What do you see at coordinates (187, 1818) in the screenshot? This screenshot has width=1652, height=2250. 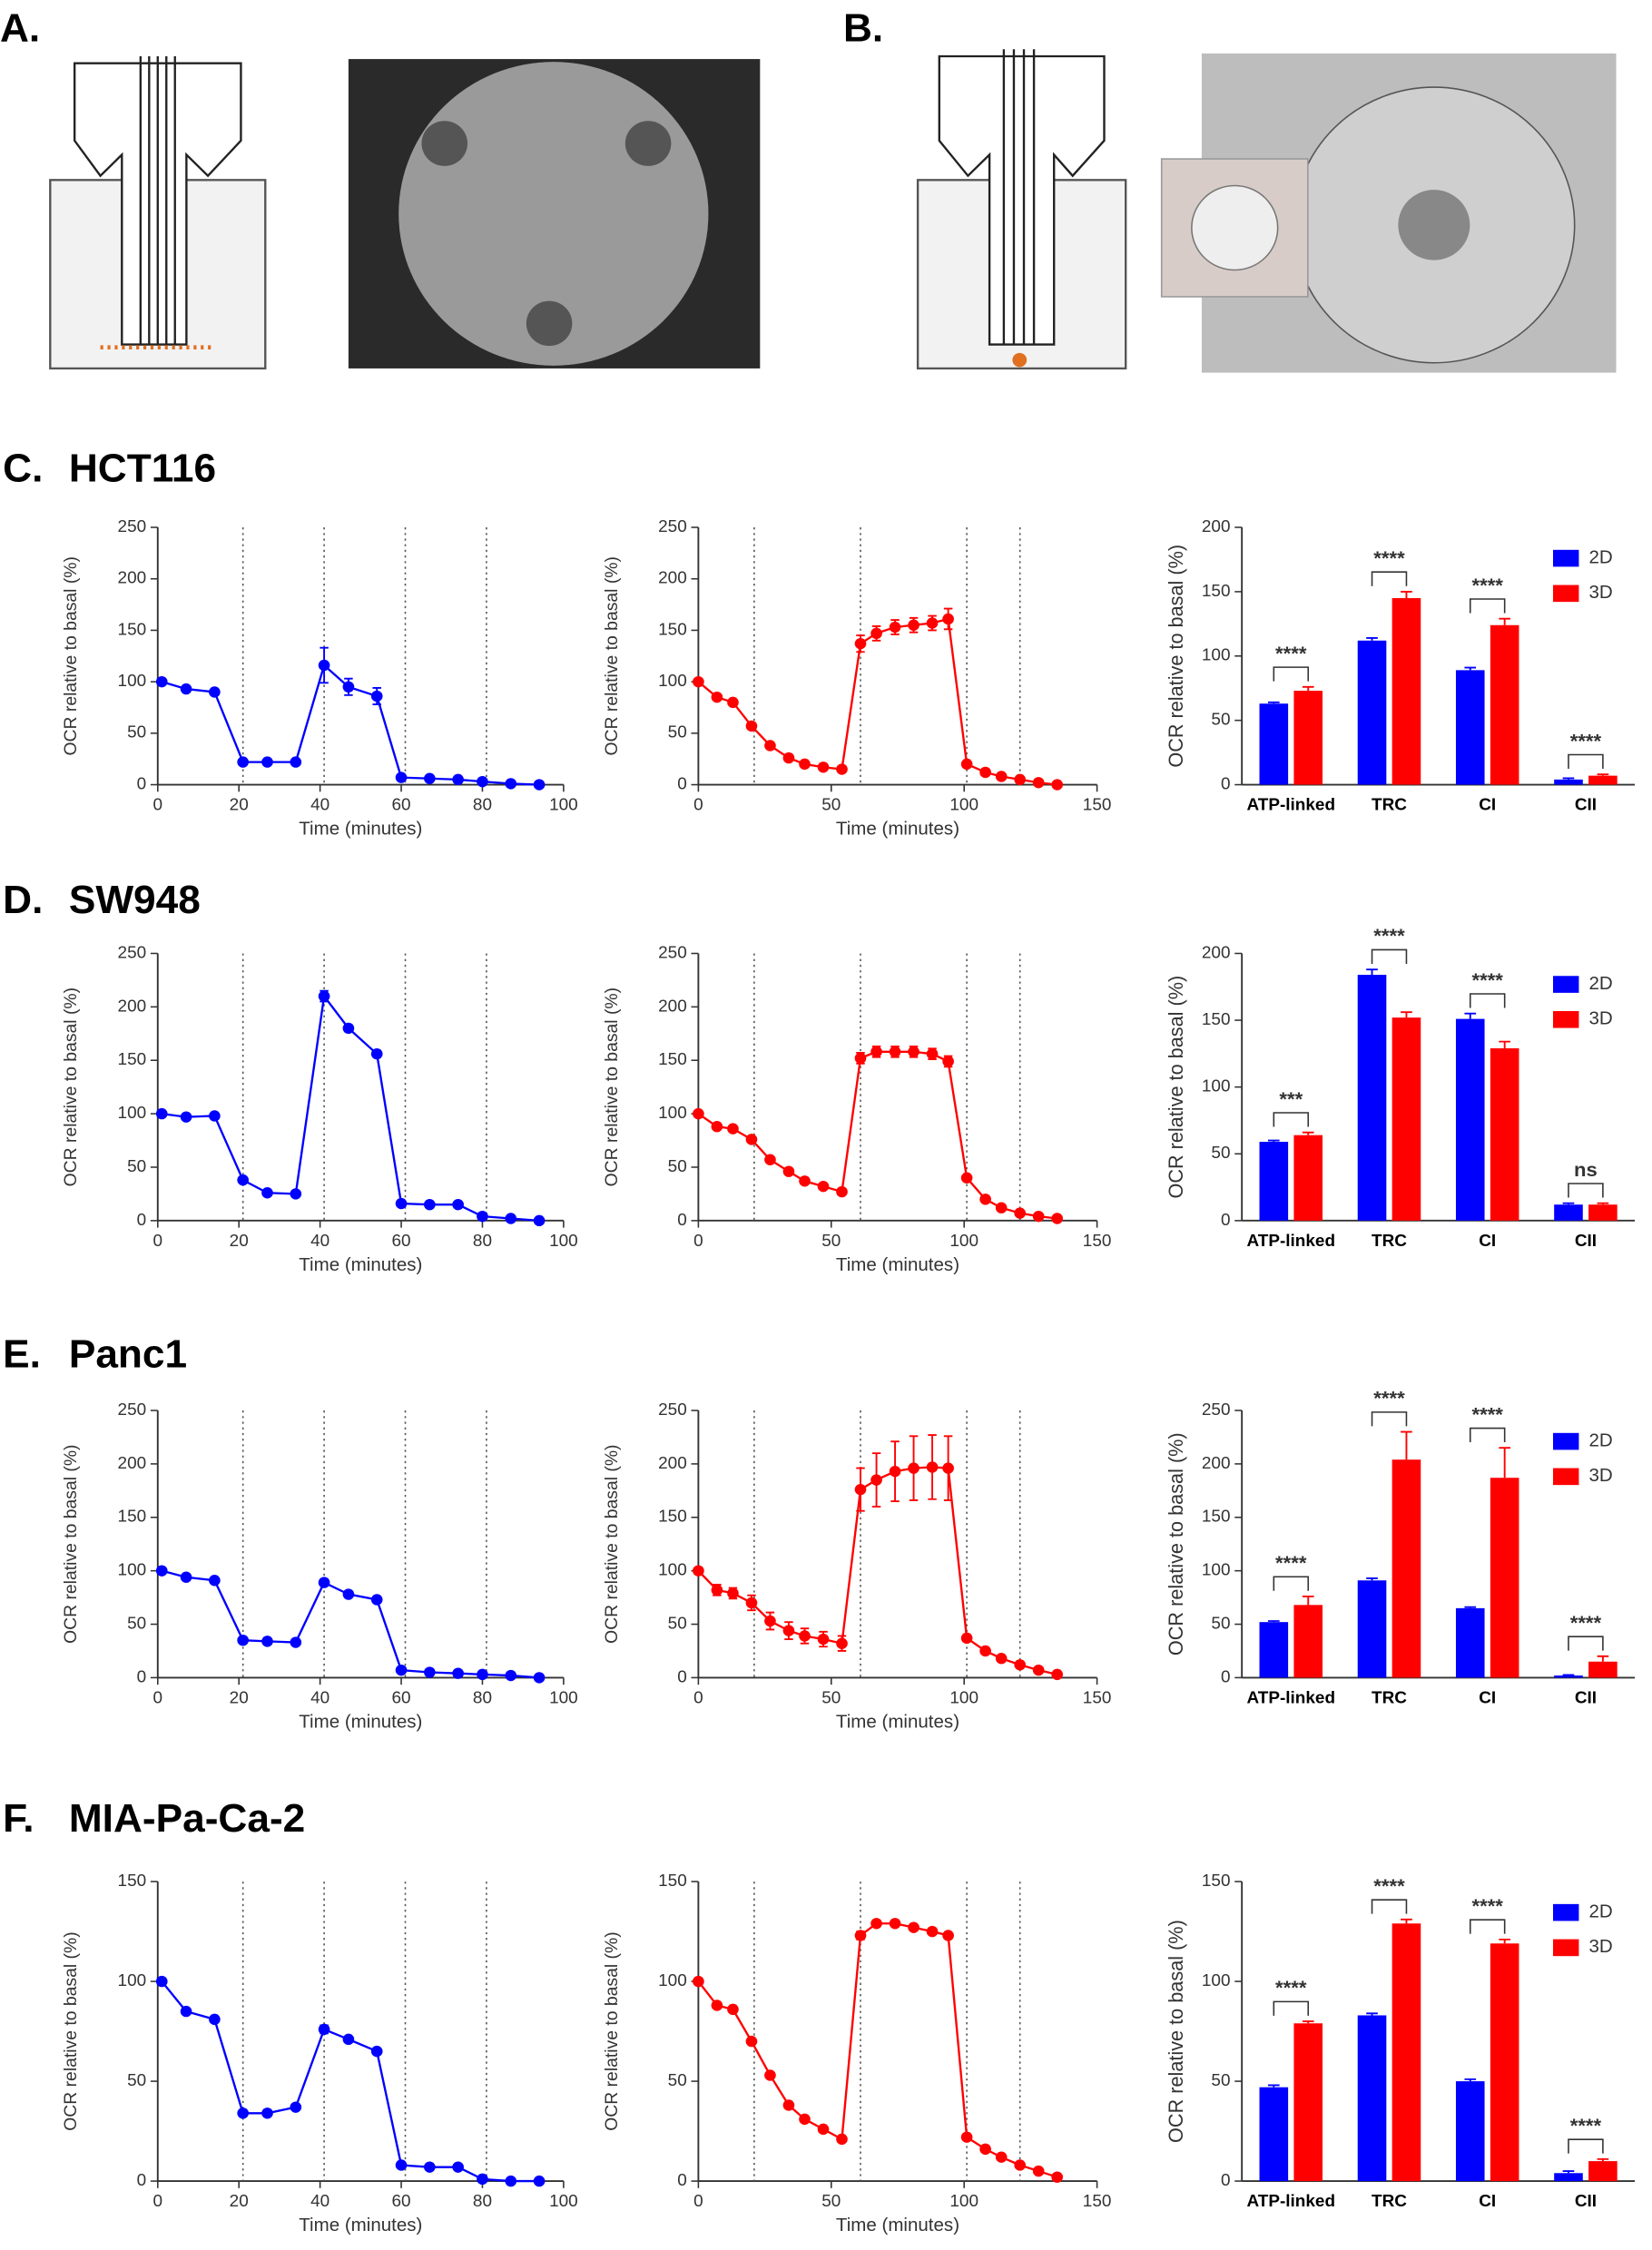 I see `panel-title: MIA-Pa-Ca-2` at bounding box center [187, 1818].